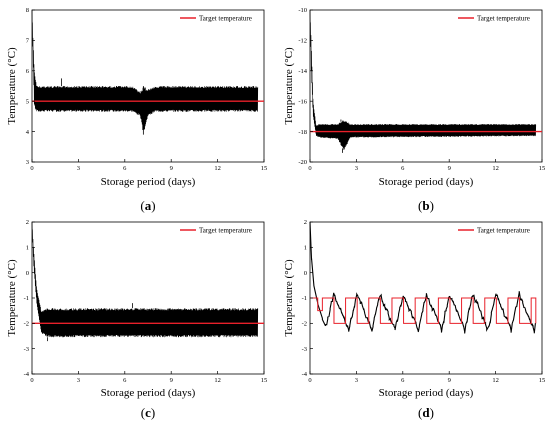 The width and height of the screenshot is (550, 426). Describe the element at coordinates (302, 41) in the screenshot. I see `y-tick-label: -12` at that location.